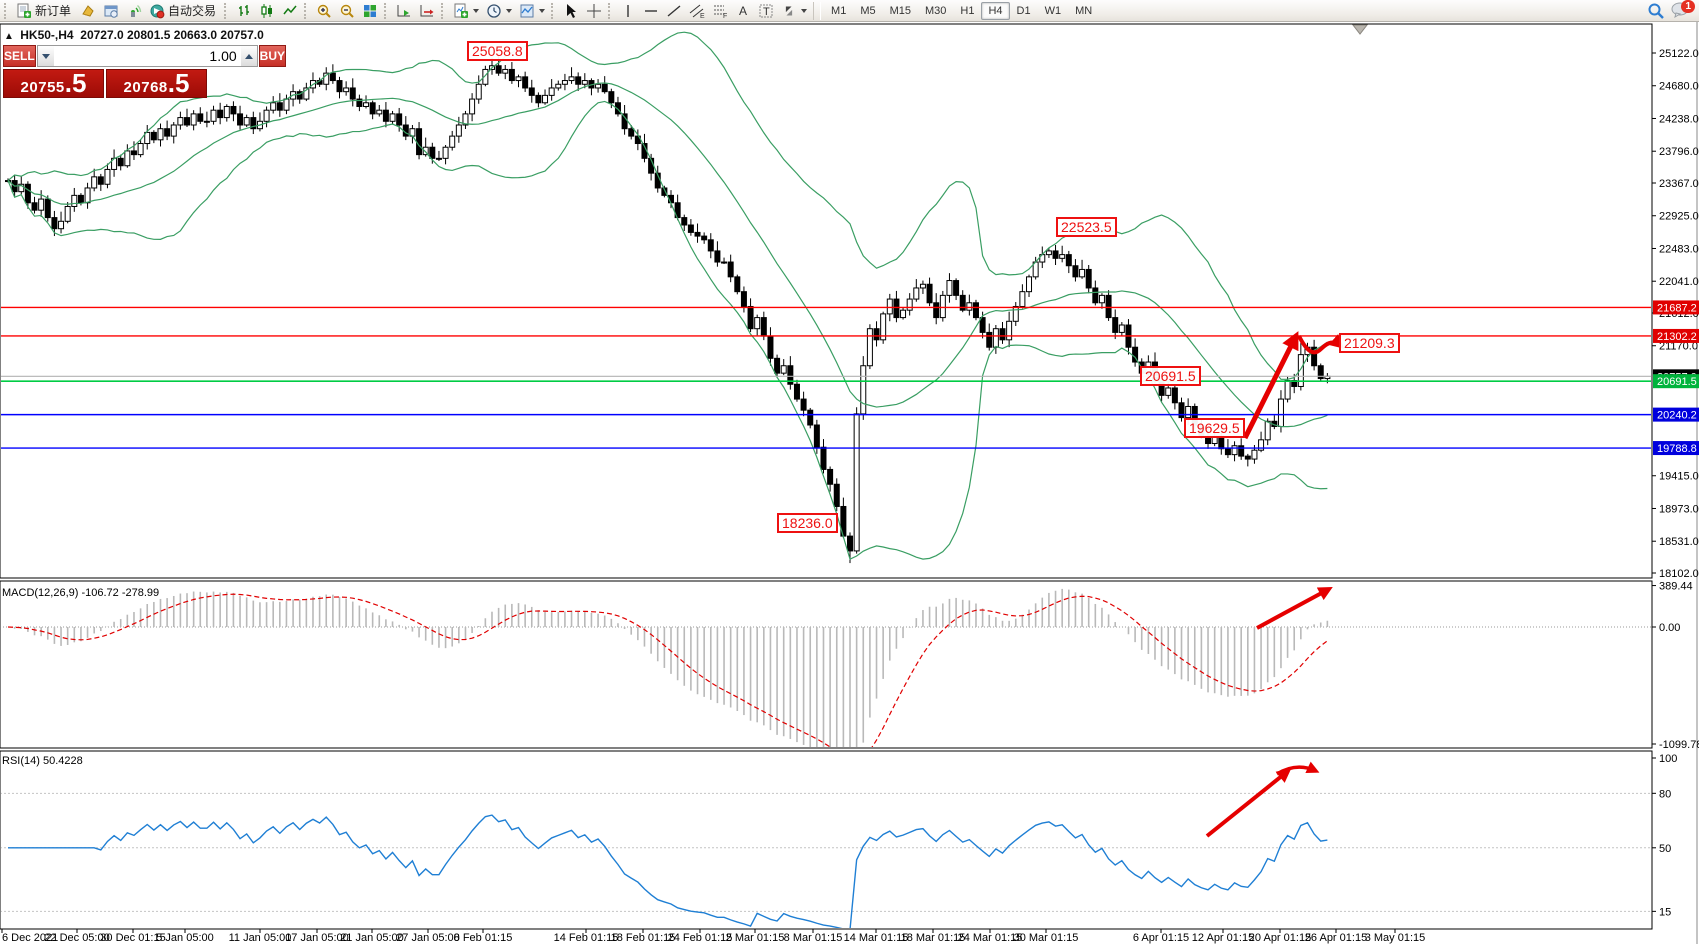  I want to click on buy-price-display: 20768.5, so click(156, 83).